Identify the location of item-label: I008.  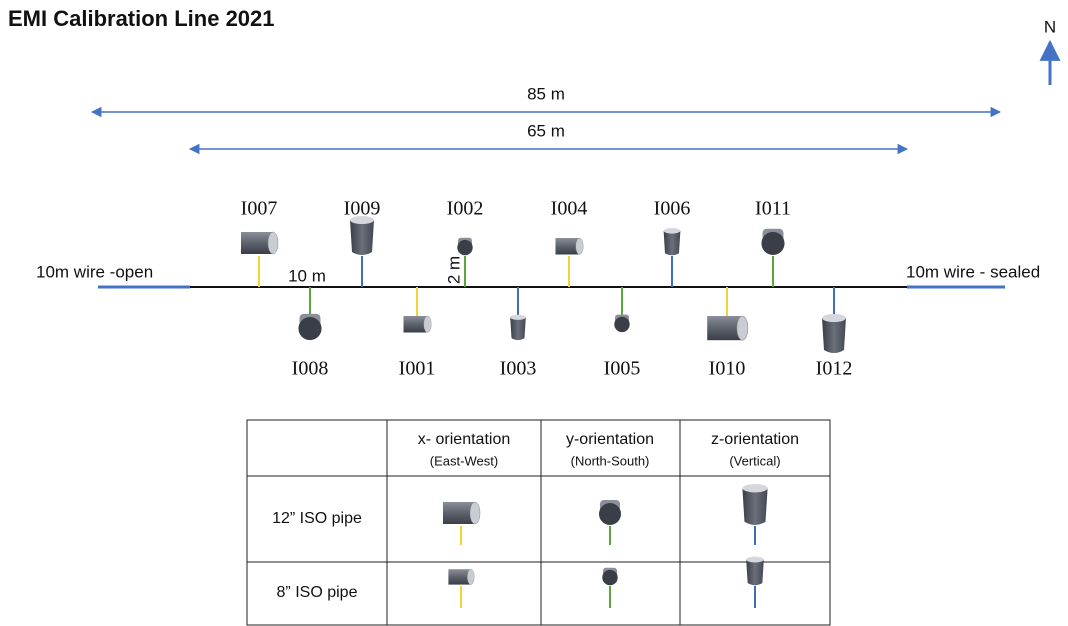
(310, 369).